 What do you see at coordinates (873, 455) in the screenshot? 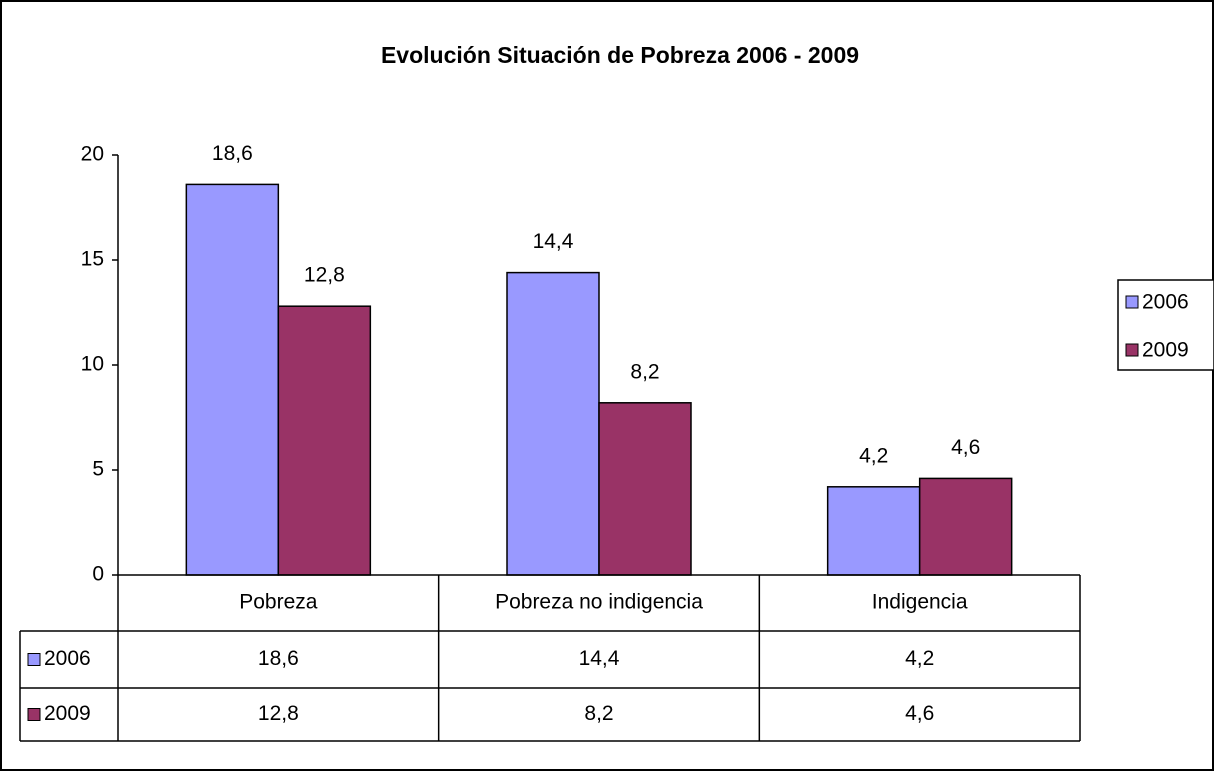
I see `data-label: 4,2` at bounding box center [873, 455].